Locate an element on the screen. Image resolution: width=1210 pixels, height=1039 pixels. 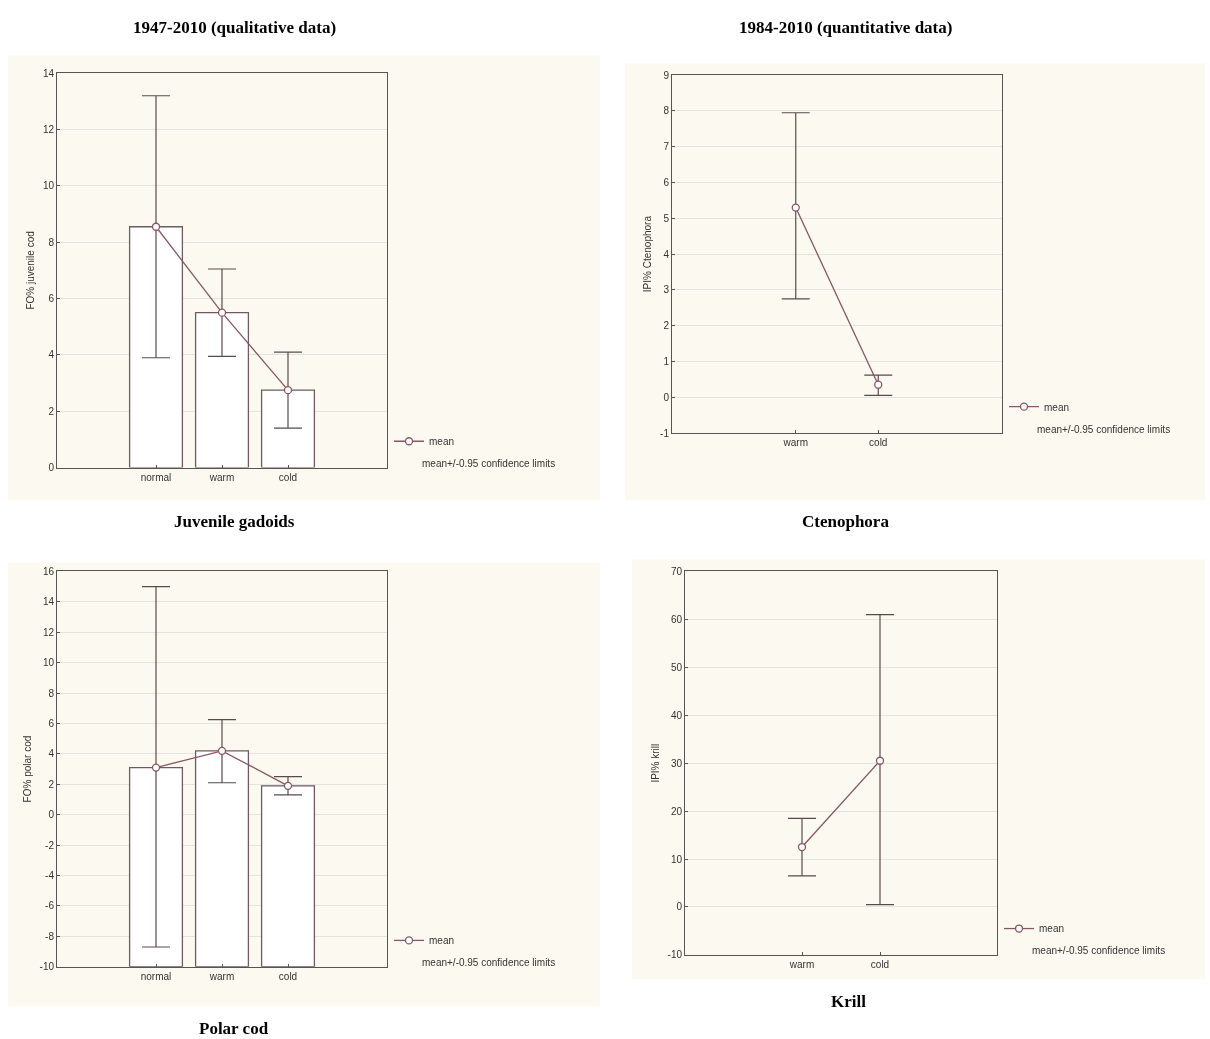
y-tick-label: -8 is located at coordinates (50, 936).